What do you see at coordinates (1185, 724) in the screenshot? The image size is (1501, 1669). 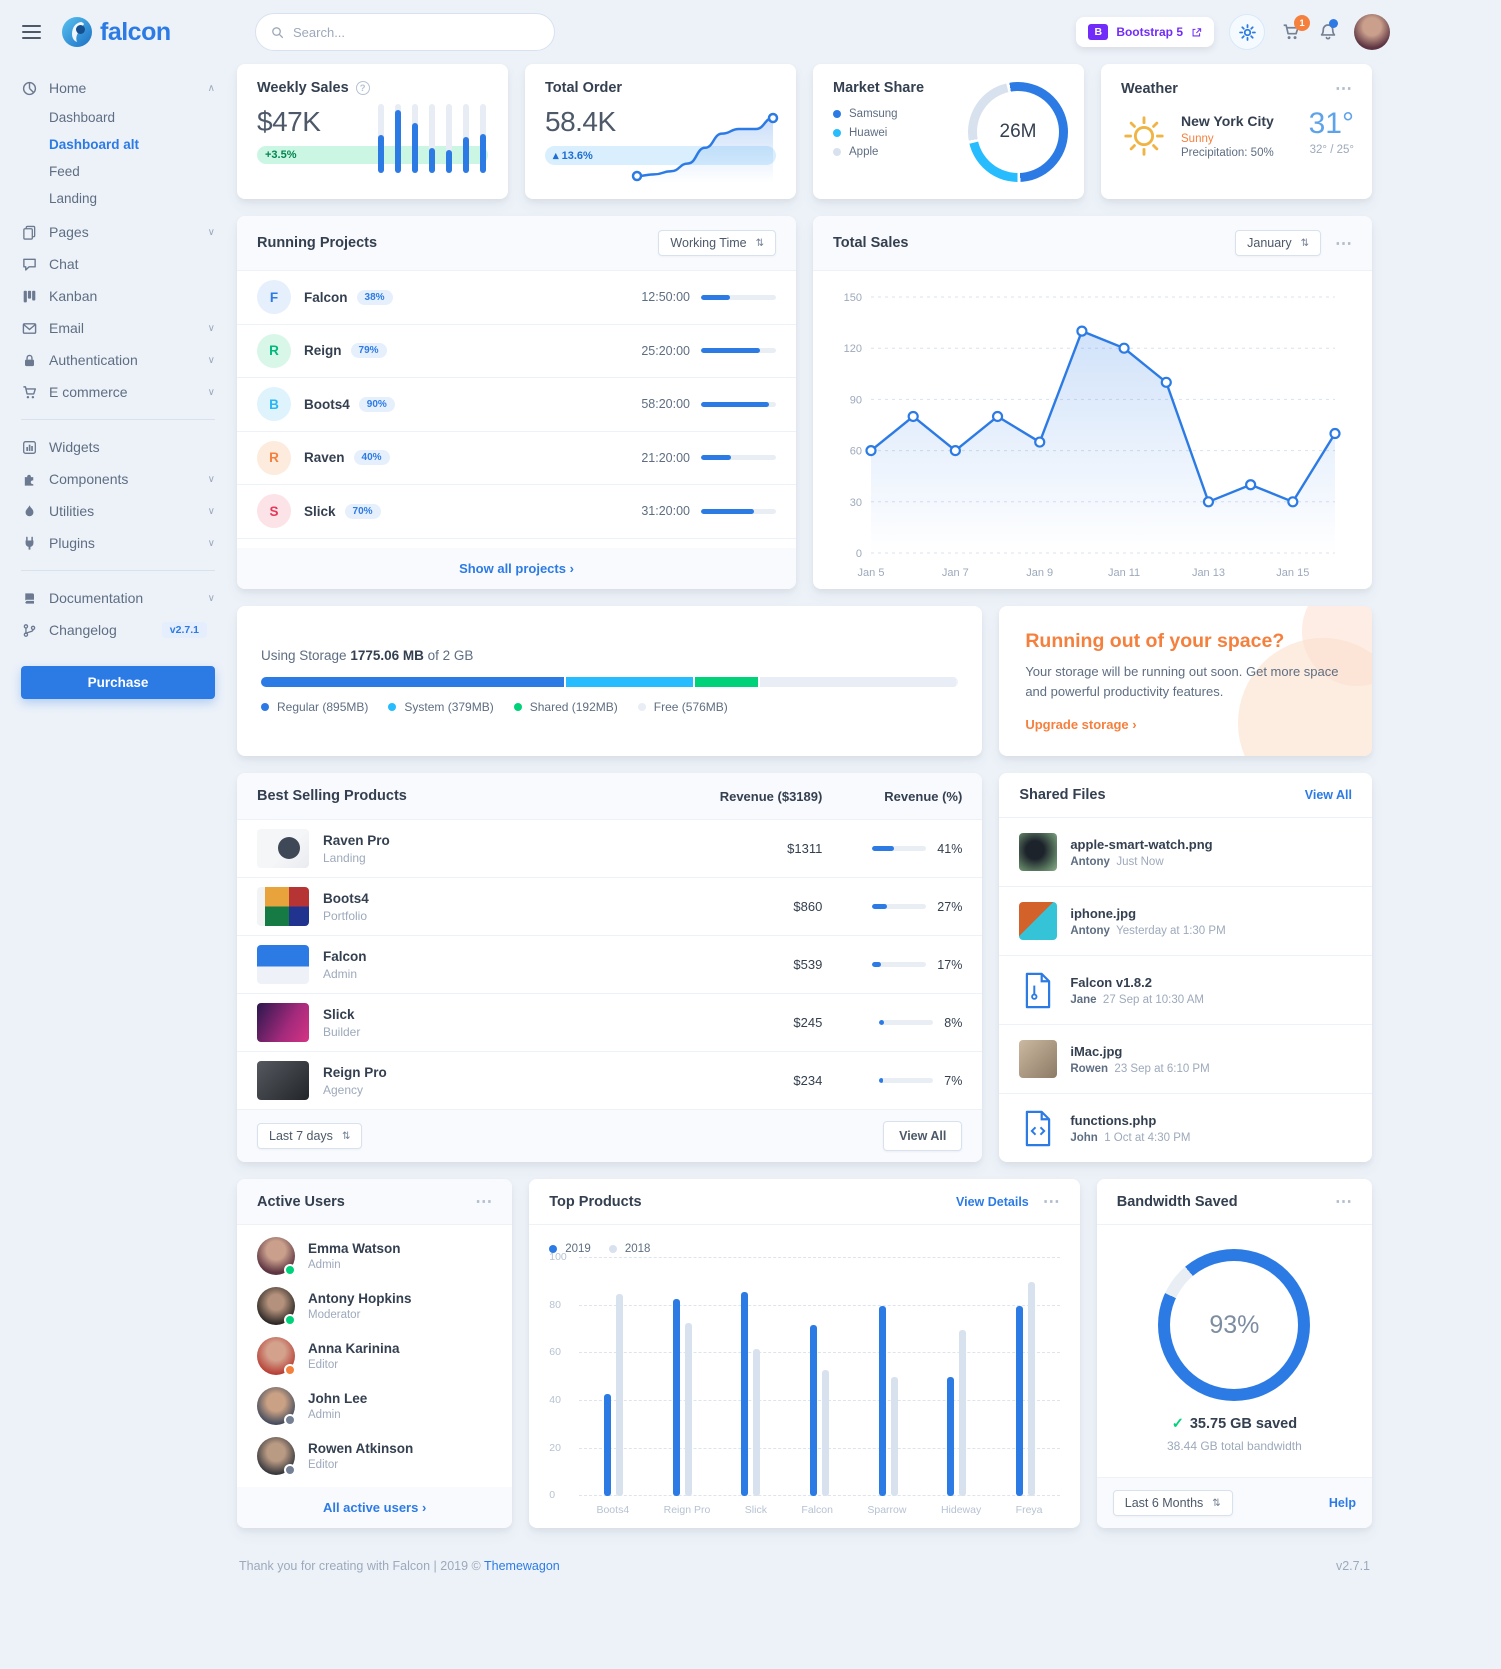 I see `upgrade-storage-link: Upgrade storage` at bounding box center [1185, 724].